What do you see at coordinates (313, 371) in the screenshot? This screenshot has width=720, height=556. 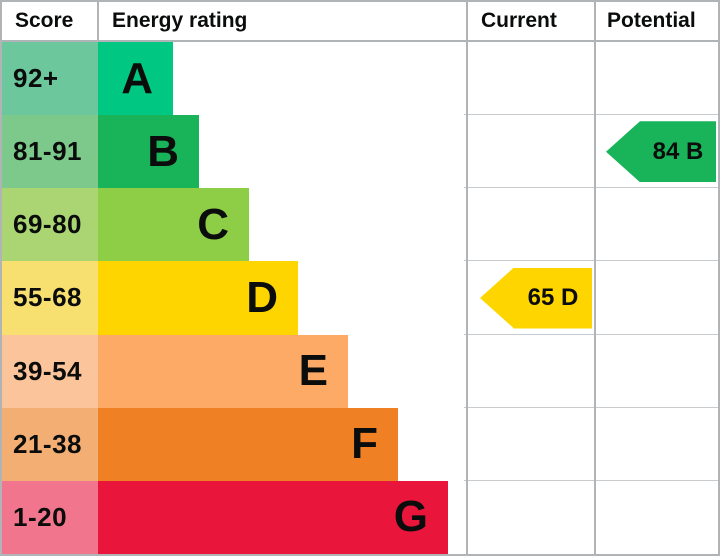 I see `rating-letter-e: E` at bounding box center [313, 371].